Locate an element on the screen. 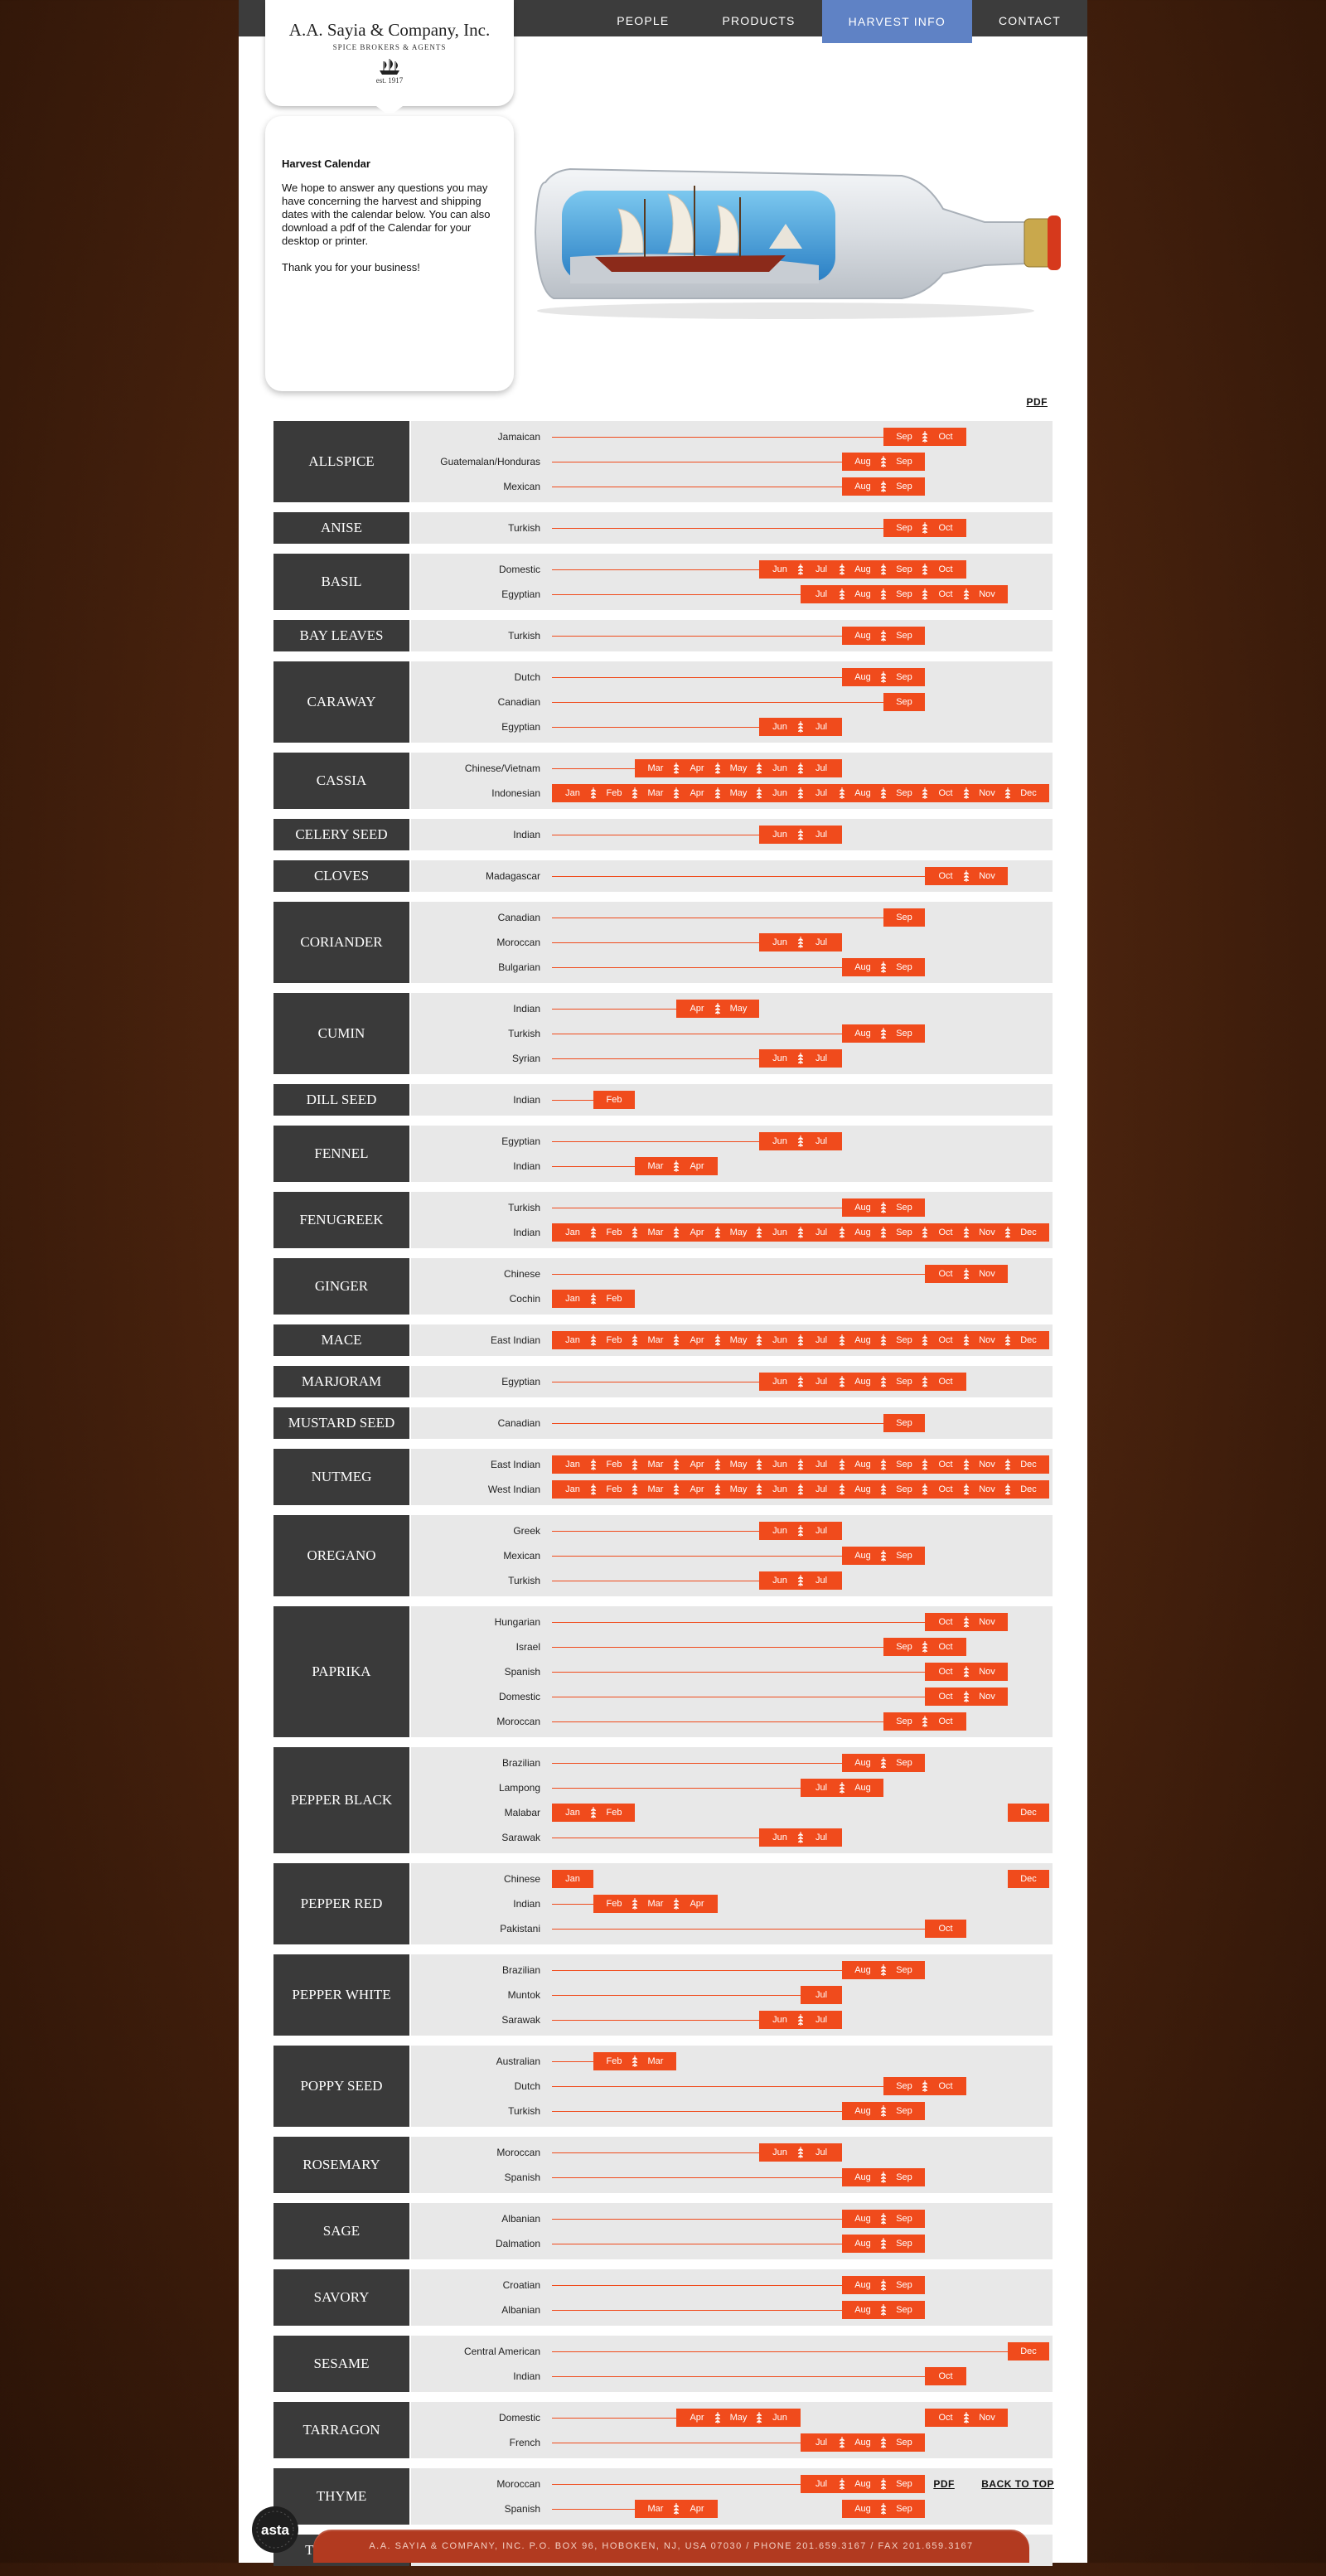 This screenshot has height=2576, width=1326. origin-label: Pakistani is located at coordinates (520, 1928).